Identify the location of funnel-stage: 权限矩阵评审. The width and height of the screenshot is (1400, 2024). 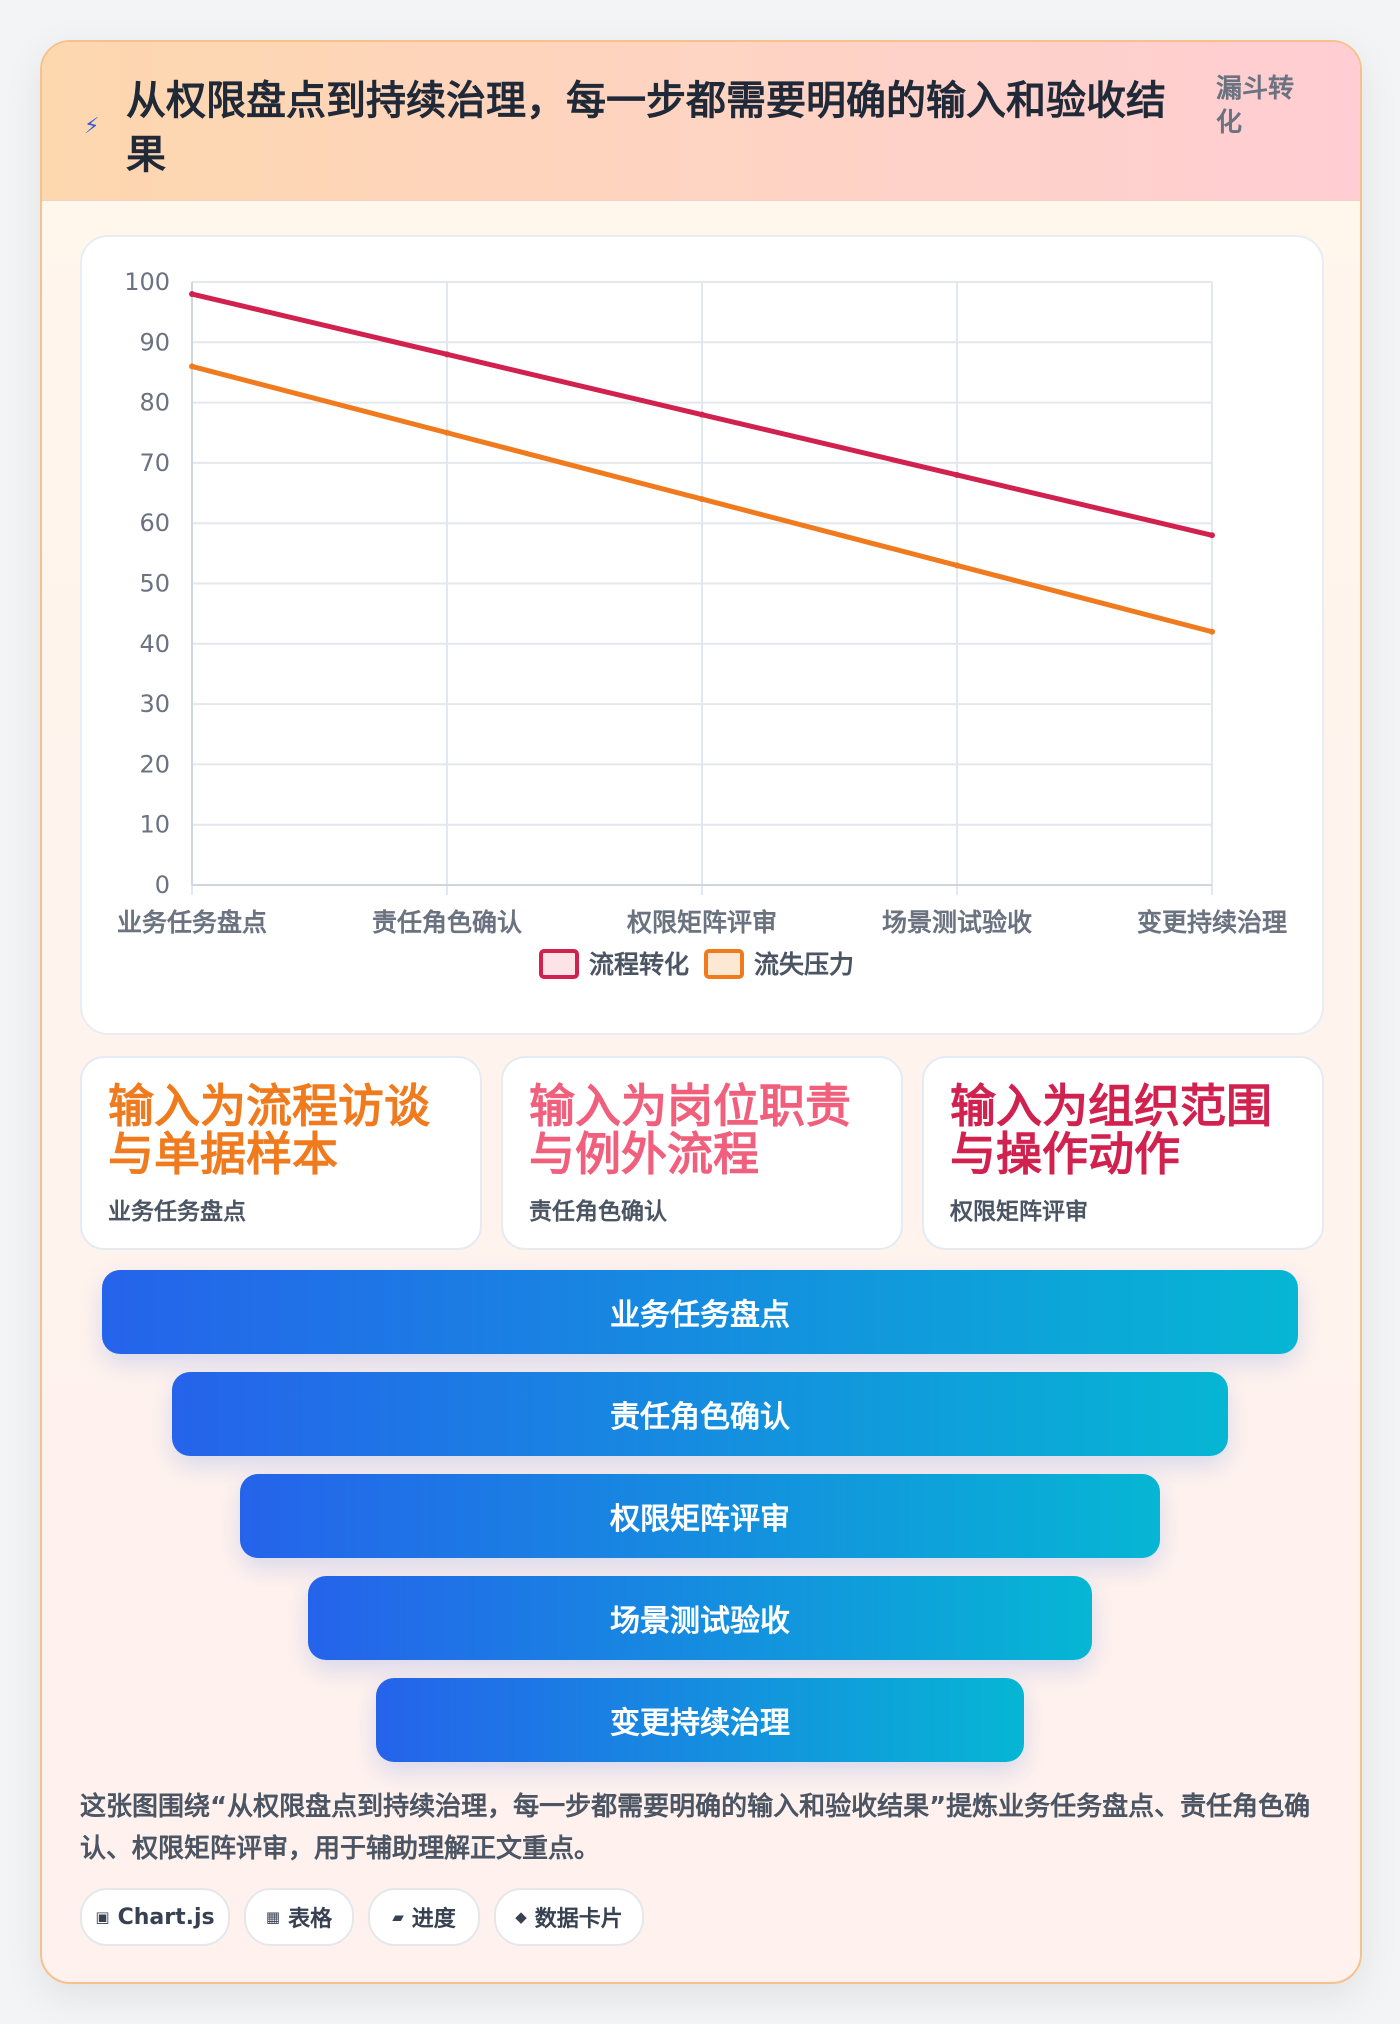
(700, 1516).